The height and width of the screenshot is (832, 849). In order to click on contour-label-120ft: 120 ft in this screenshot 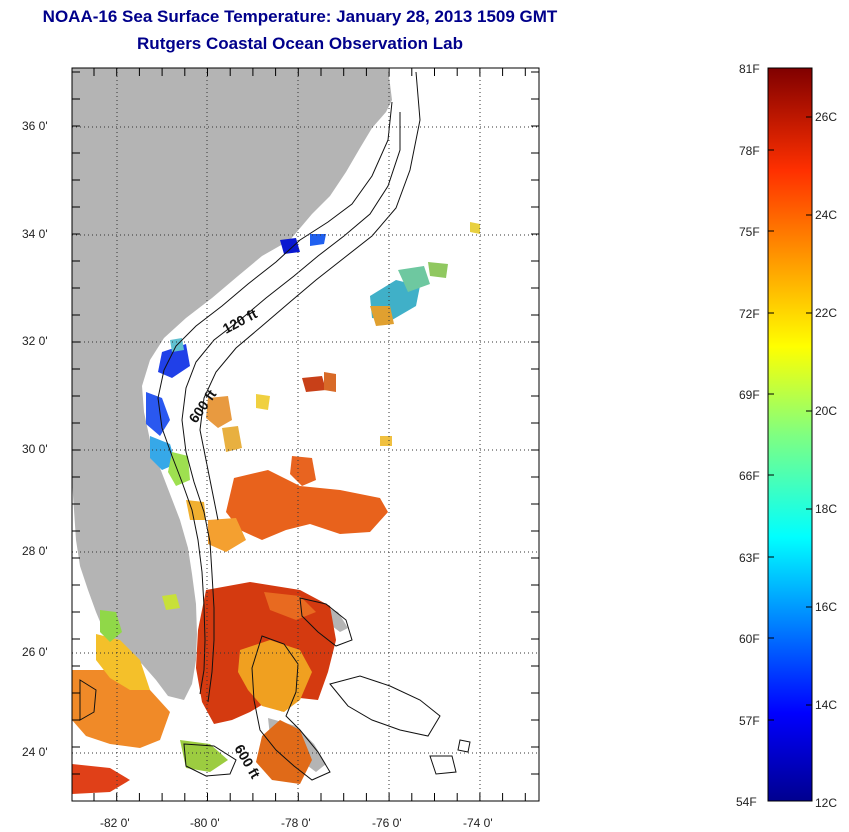, I will do `click(240, 320)`.